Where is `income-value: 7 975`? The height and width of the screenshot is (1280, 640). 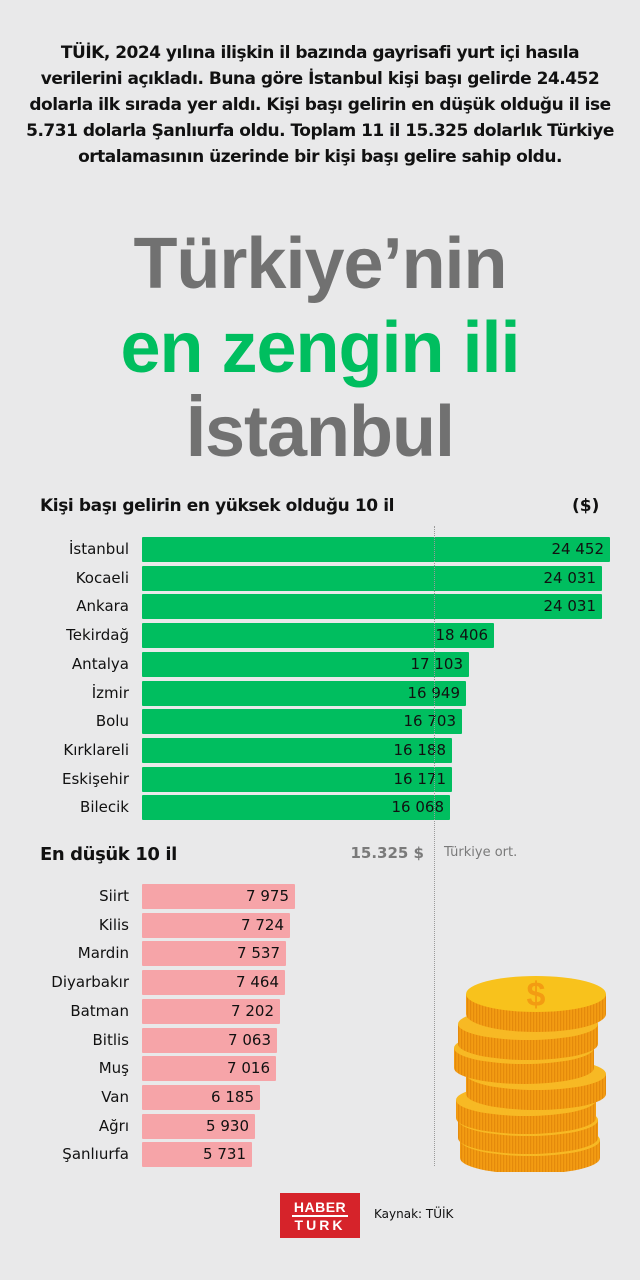
income-value: 7 975 is located at coordinates (267, 896).